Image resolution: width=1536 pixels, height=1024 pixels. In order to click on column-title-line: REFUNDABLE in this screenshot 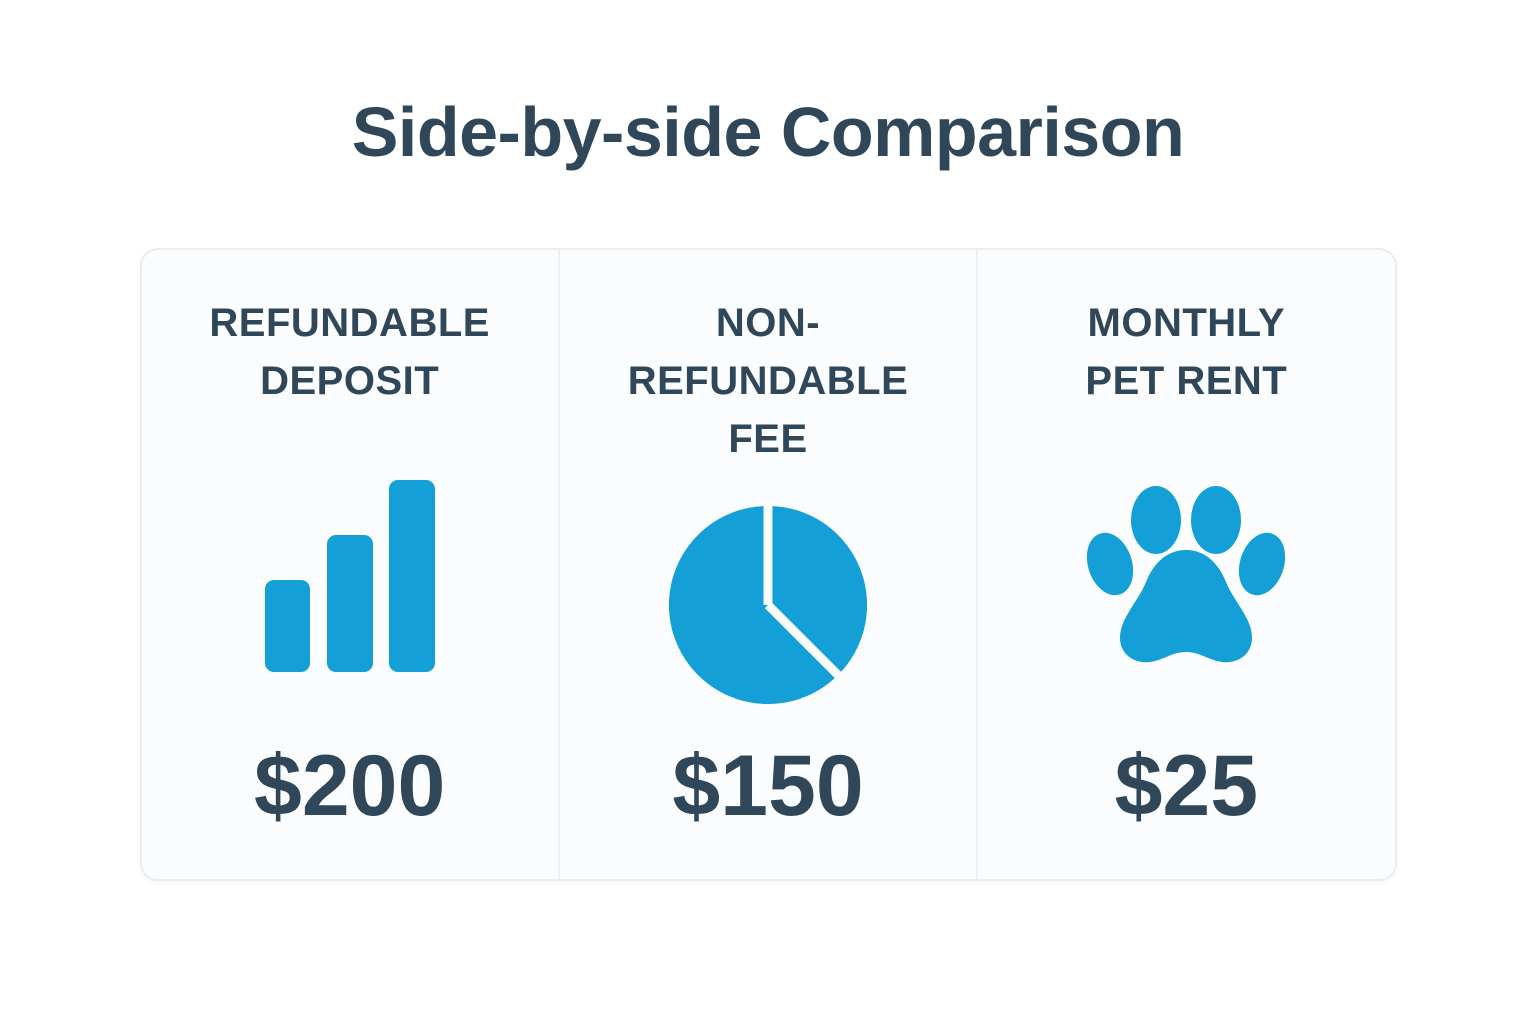, I will do `click(349, 322)`.